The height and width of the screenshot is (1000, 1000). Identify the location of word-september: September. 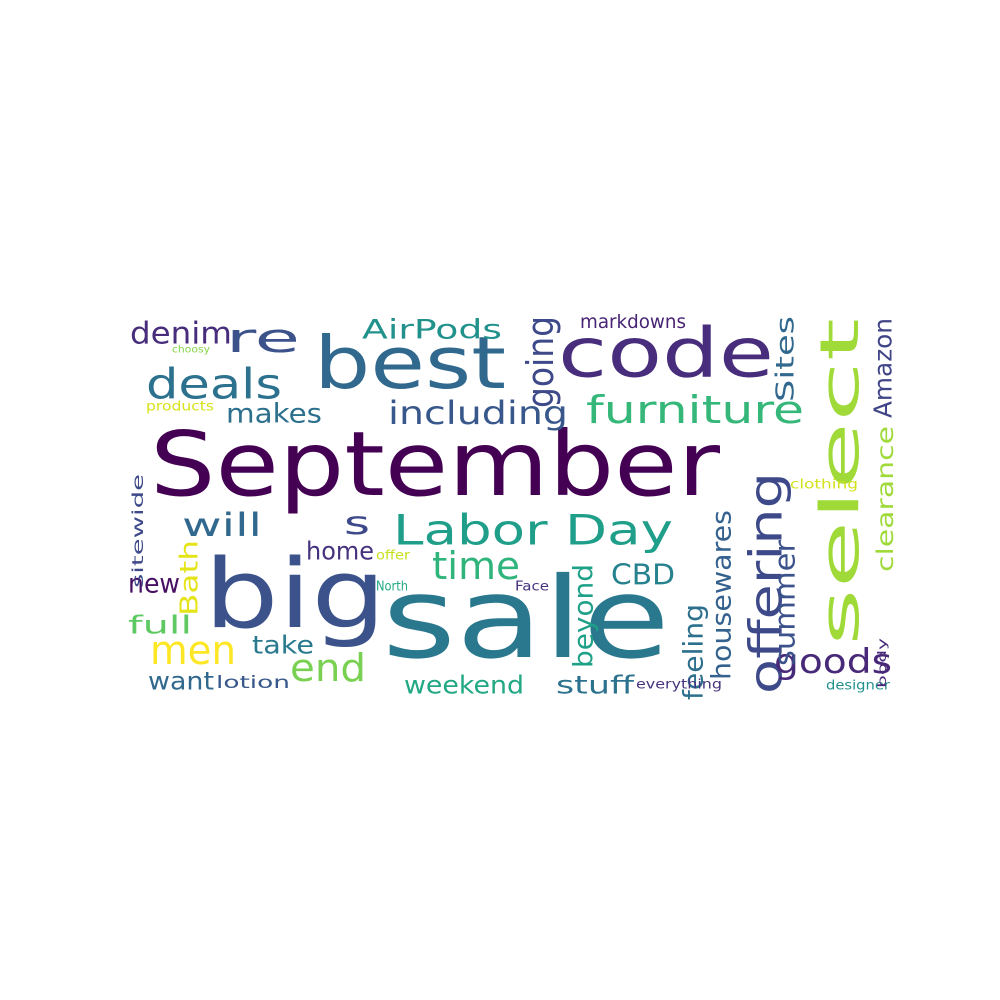
(435, 465).